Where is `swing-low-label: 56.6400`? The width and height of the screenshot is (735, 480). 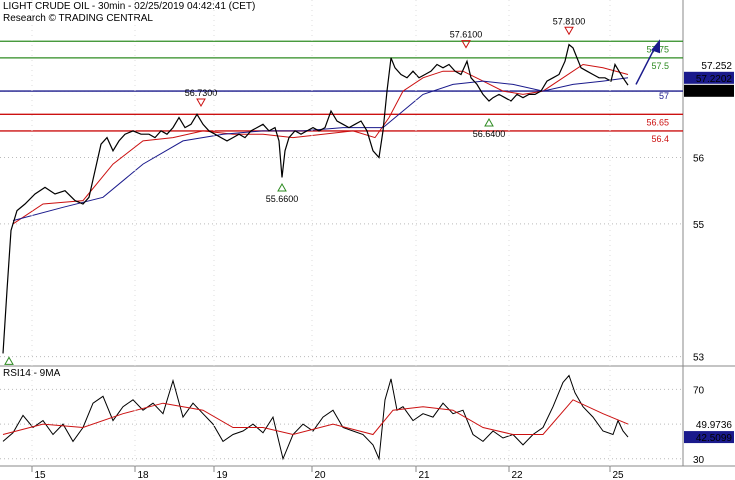 swing-low-label: 56.6400 is located at coordinates (489, 134).